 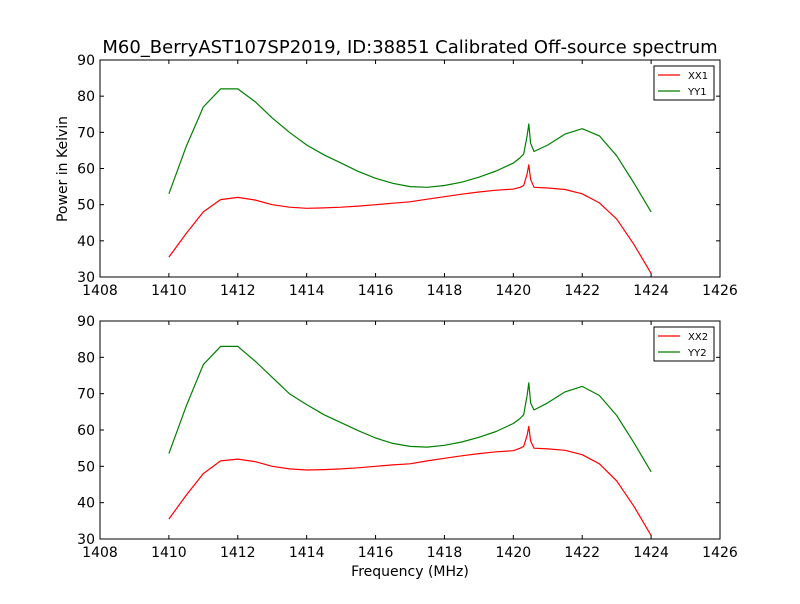 I want to click on series-line-yy2, so click(x=410, y=409).